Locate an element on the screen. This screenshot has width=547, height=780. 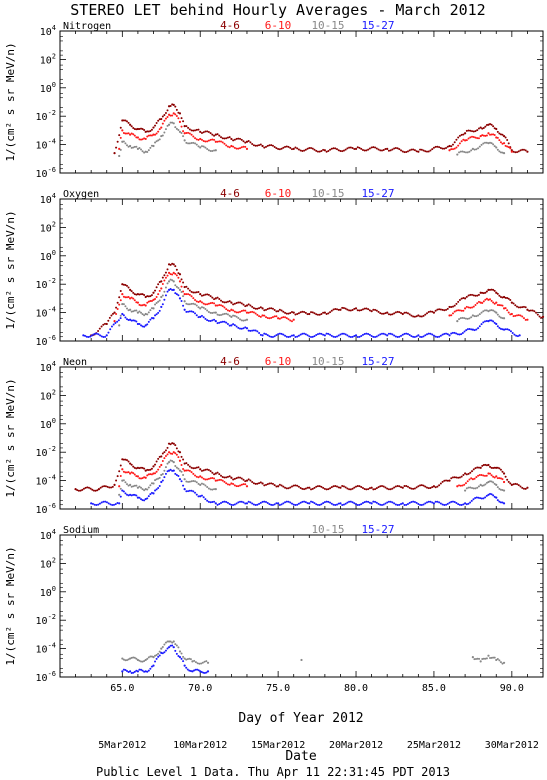
date-label: 10Mar2012 is located at coordinates (200, 745).